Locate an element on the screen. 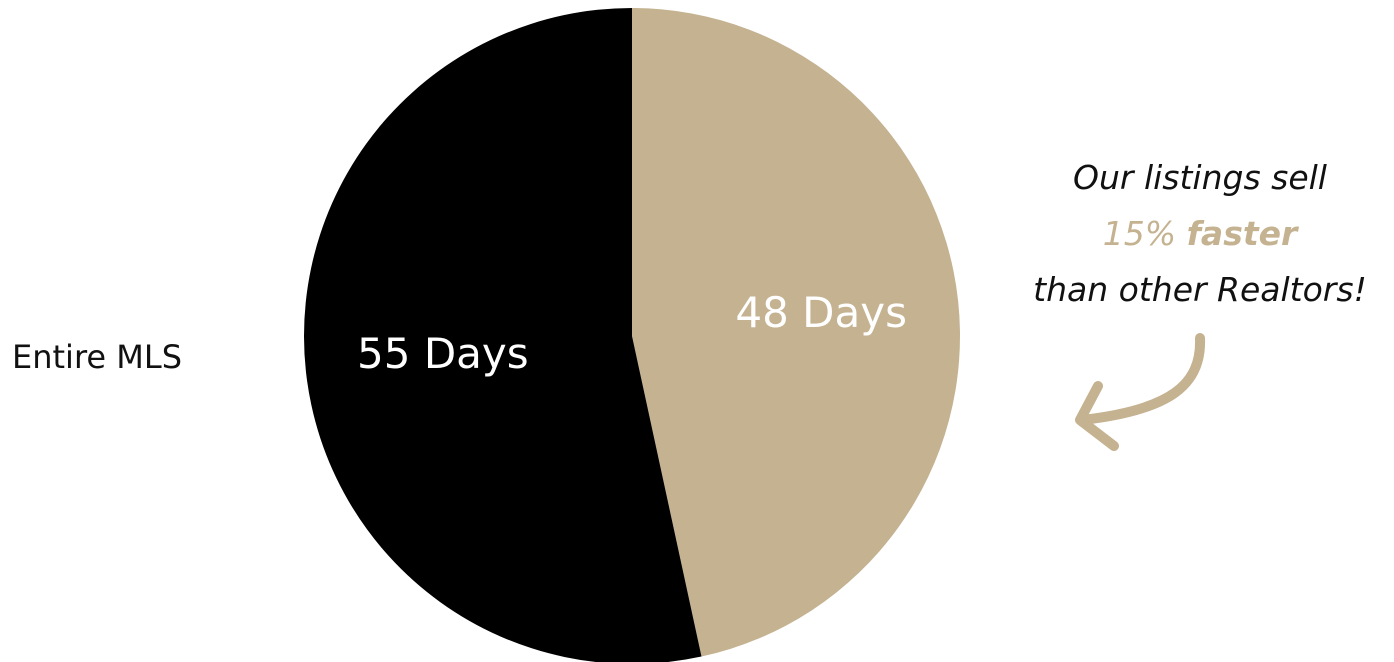  callout-faster: faster is located at coordinates (1242, 233).